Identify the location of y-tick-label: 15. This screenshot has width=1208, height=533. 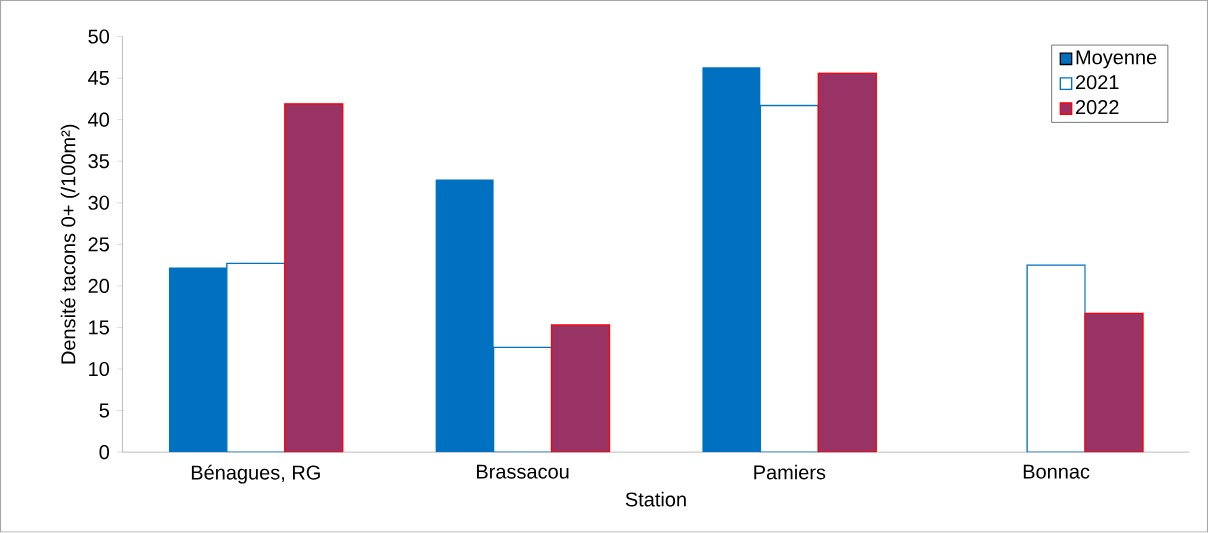
(99, 327).